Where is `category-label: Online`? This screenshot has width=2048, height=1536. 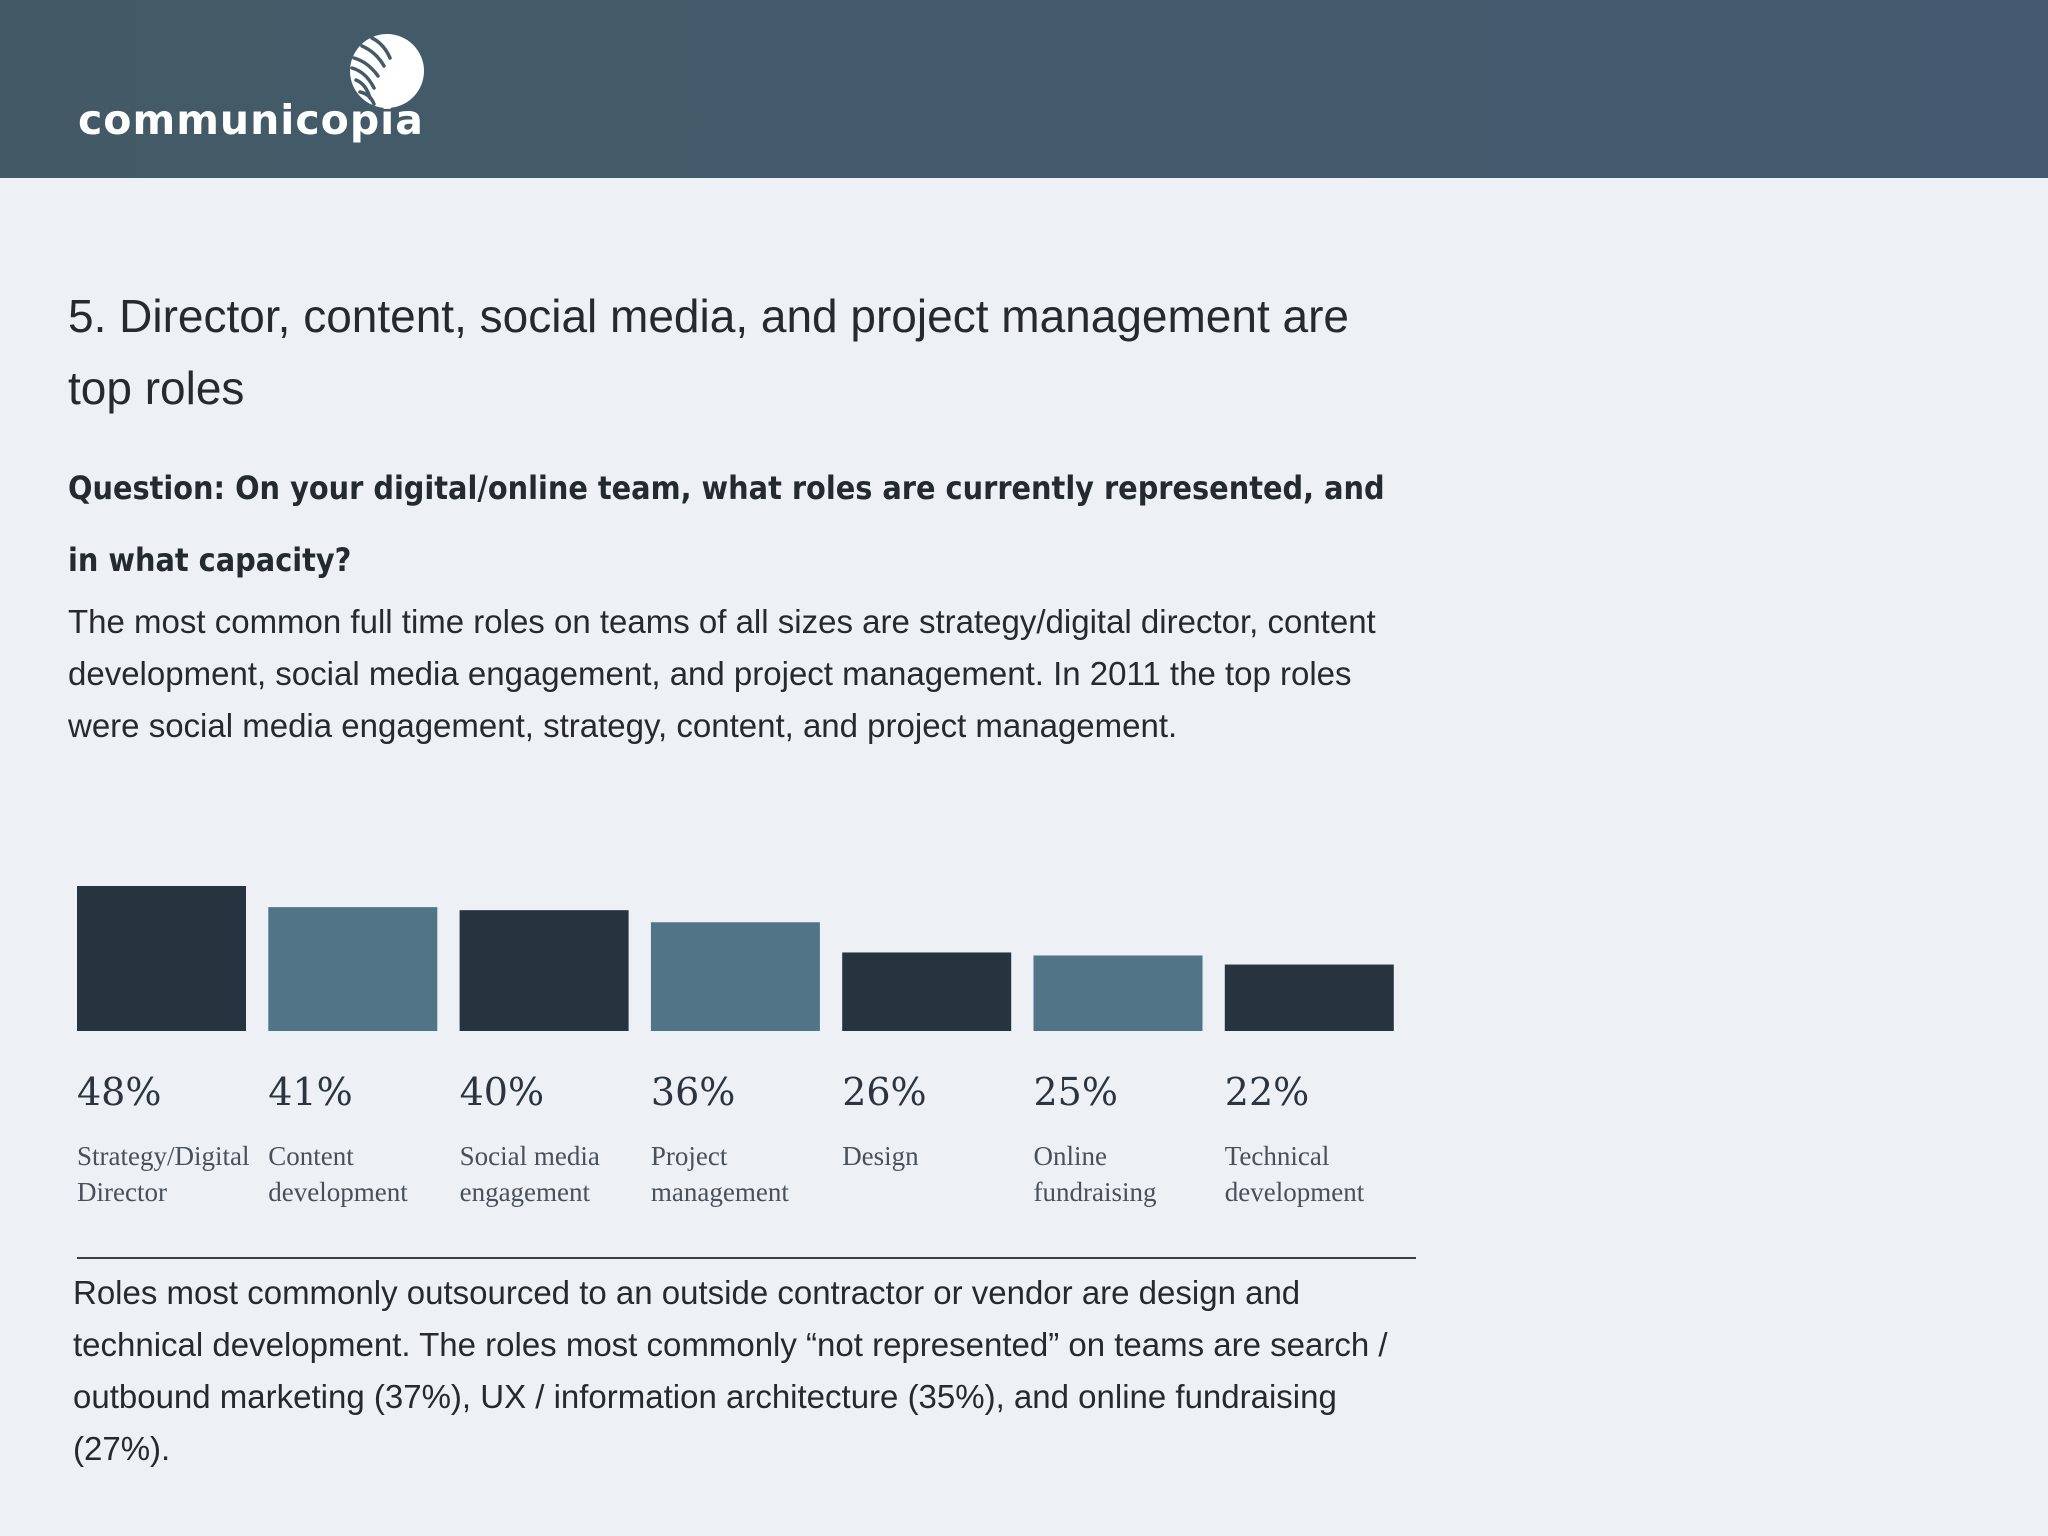
category-label: Online is located at coordinates (1071, 1156).